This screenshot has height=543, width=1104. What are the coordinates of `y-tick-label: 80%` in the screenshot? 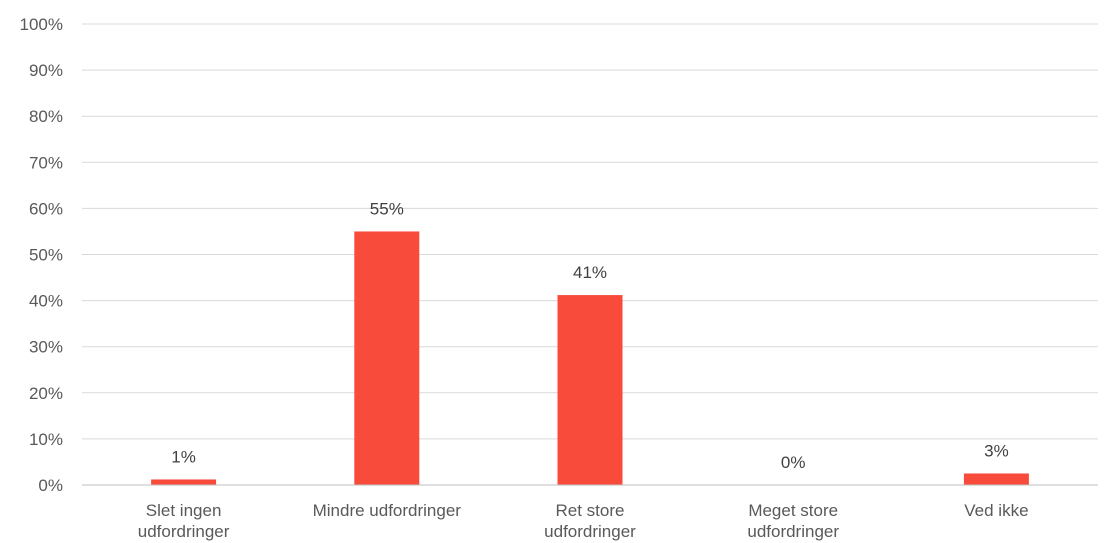 It's located at (46, 116).